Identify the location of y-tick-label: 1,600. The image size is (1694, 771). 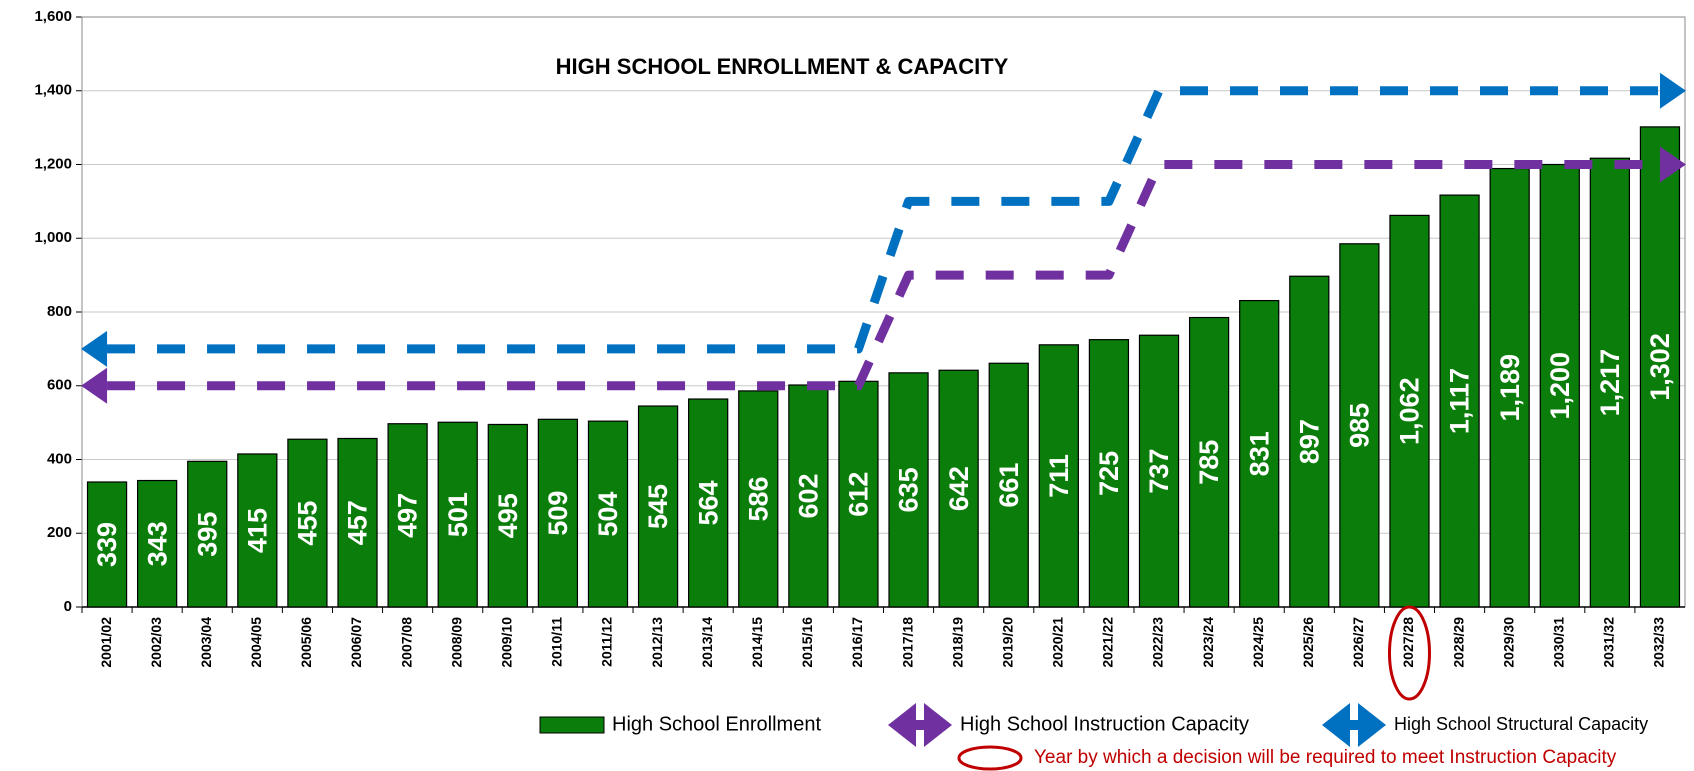
(53, 16).